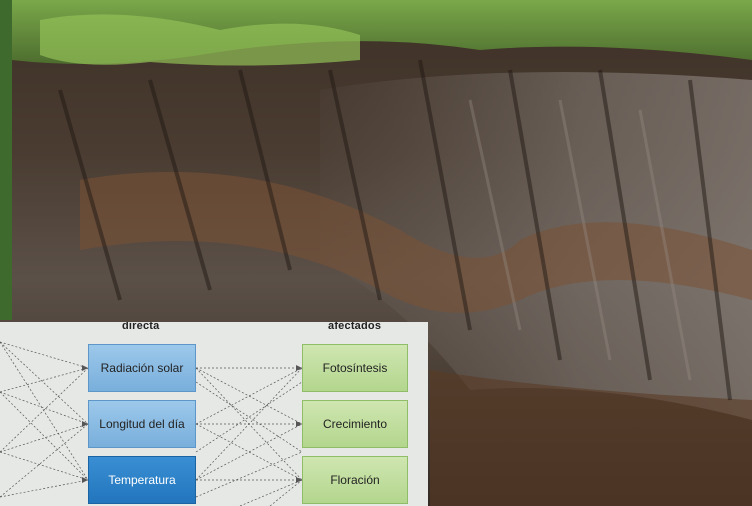 The height and width of the screenshot is (506, 752). I want to click on connection-lines, so click(151, 423).